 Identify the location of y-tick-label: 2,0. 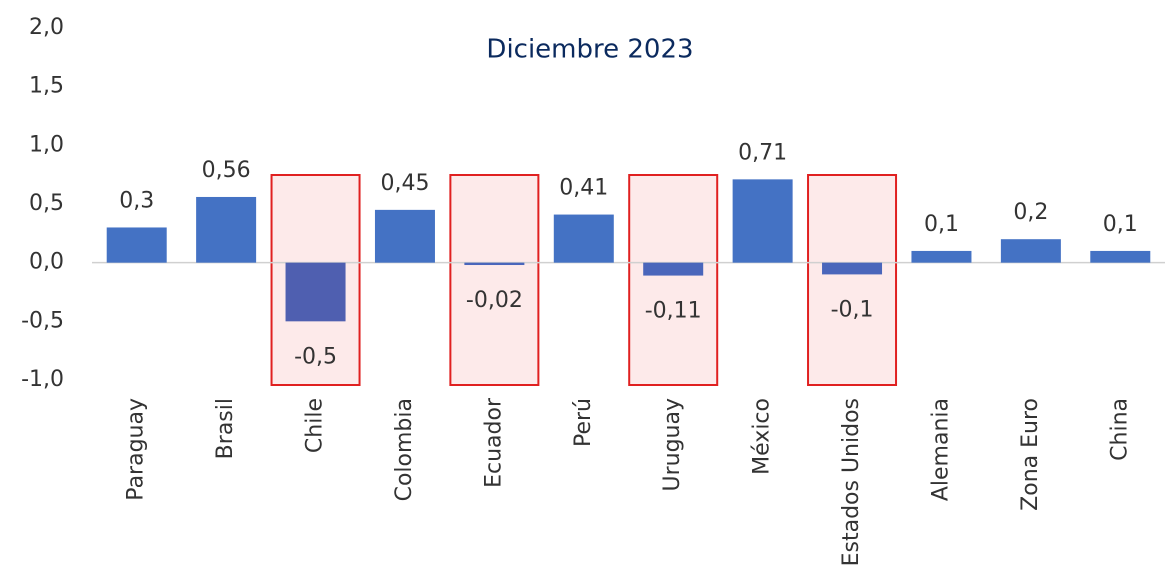
(46, 27).